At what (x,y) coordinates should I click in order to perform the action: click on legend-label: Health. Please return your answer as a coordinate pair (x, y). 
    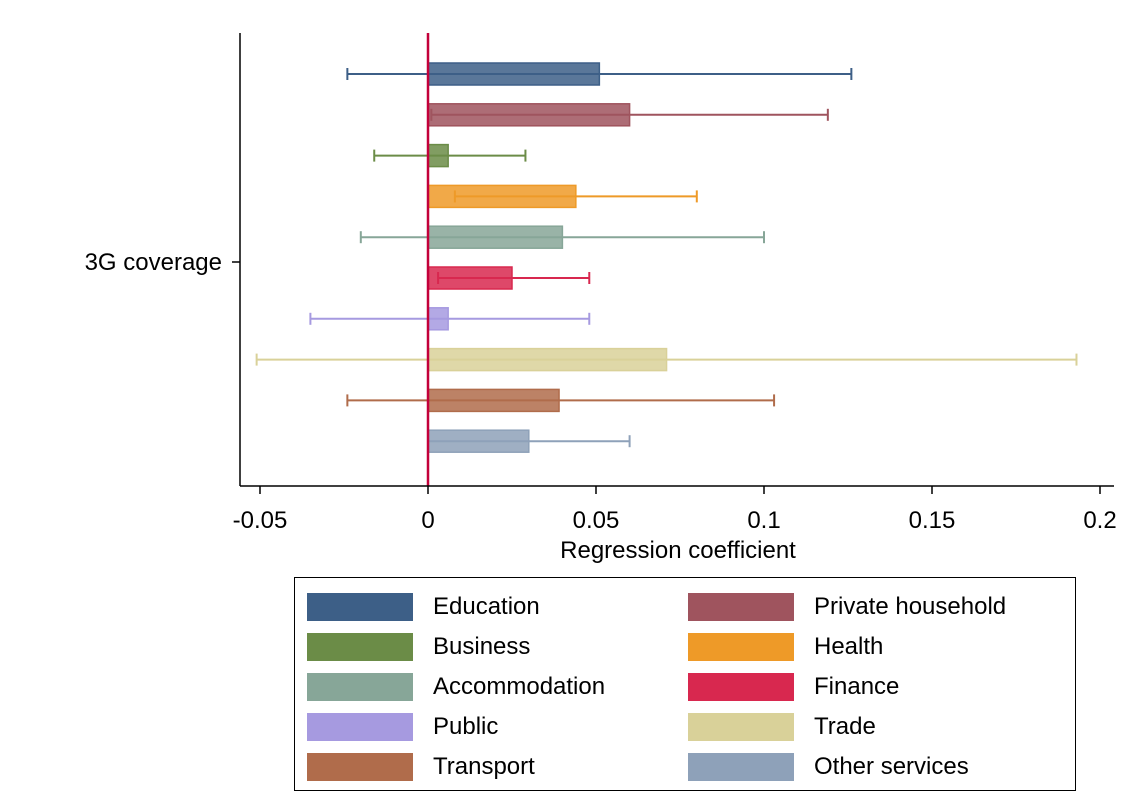
    Looking at the image, I should click on (849, 646).